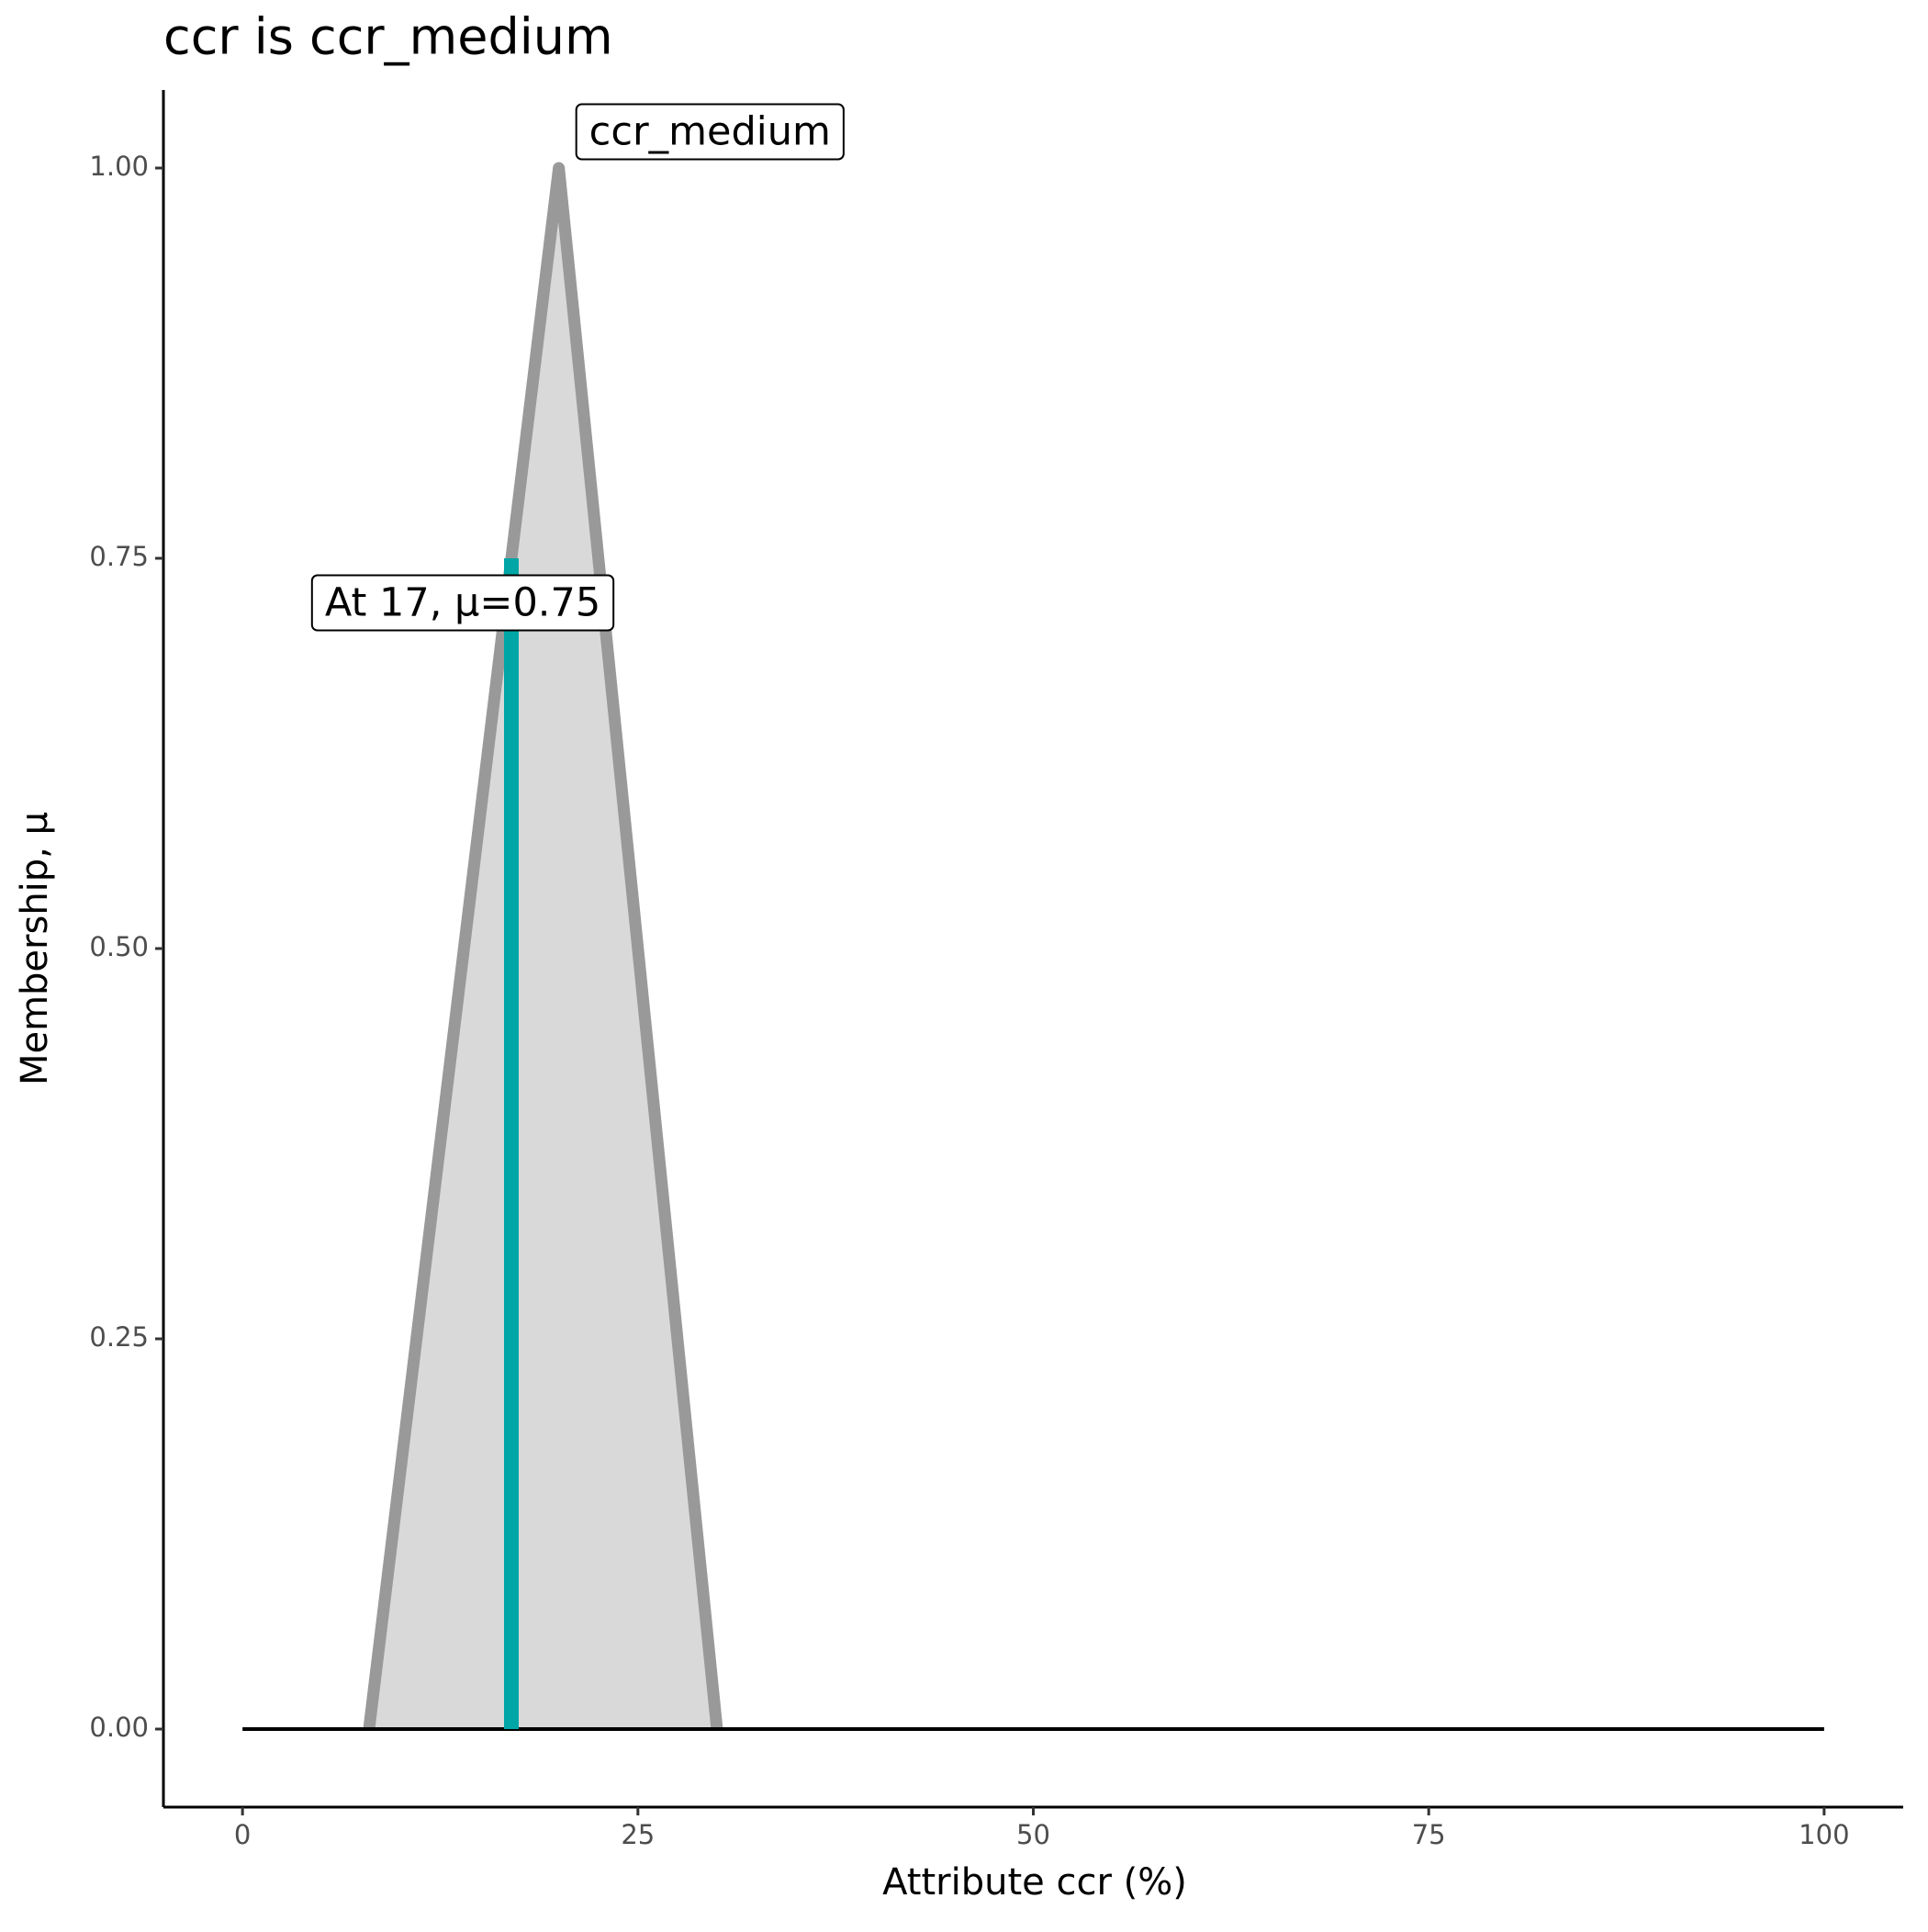 Image resolution: width=1928 pixels, height=1932 pixels. I want to click on area-fill, so click(542, 948).